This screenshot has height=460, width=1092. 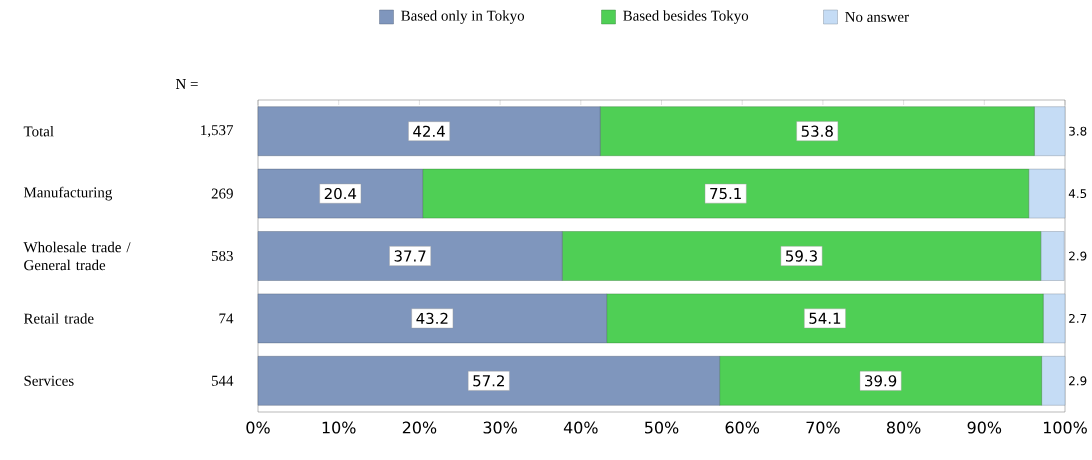 I want to click on text: 544, so click(x=222, y=380).